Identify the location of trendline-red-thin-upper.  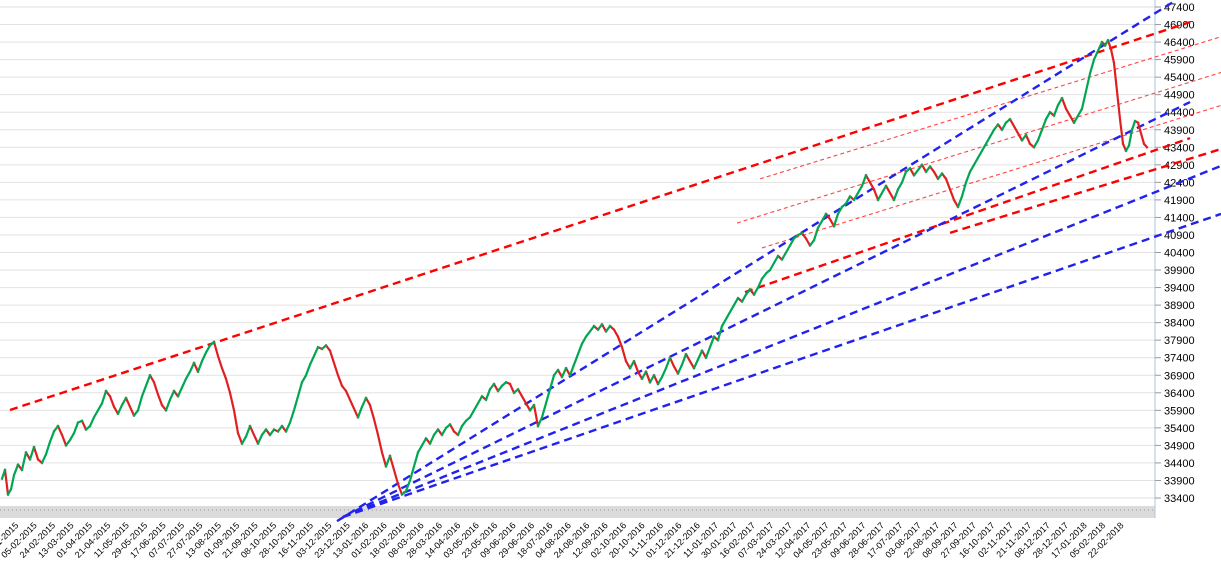
(990, 108).